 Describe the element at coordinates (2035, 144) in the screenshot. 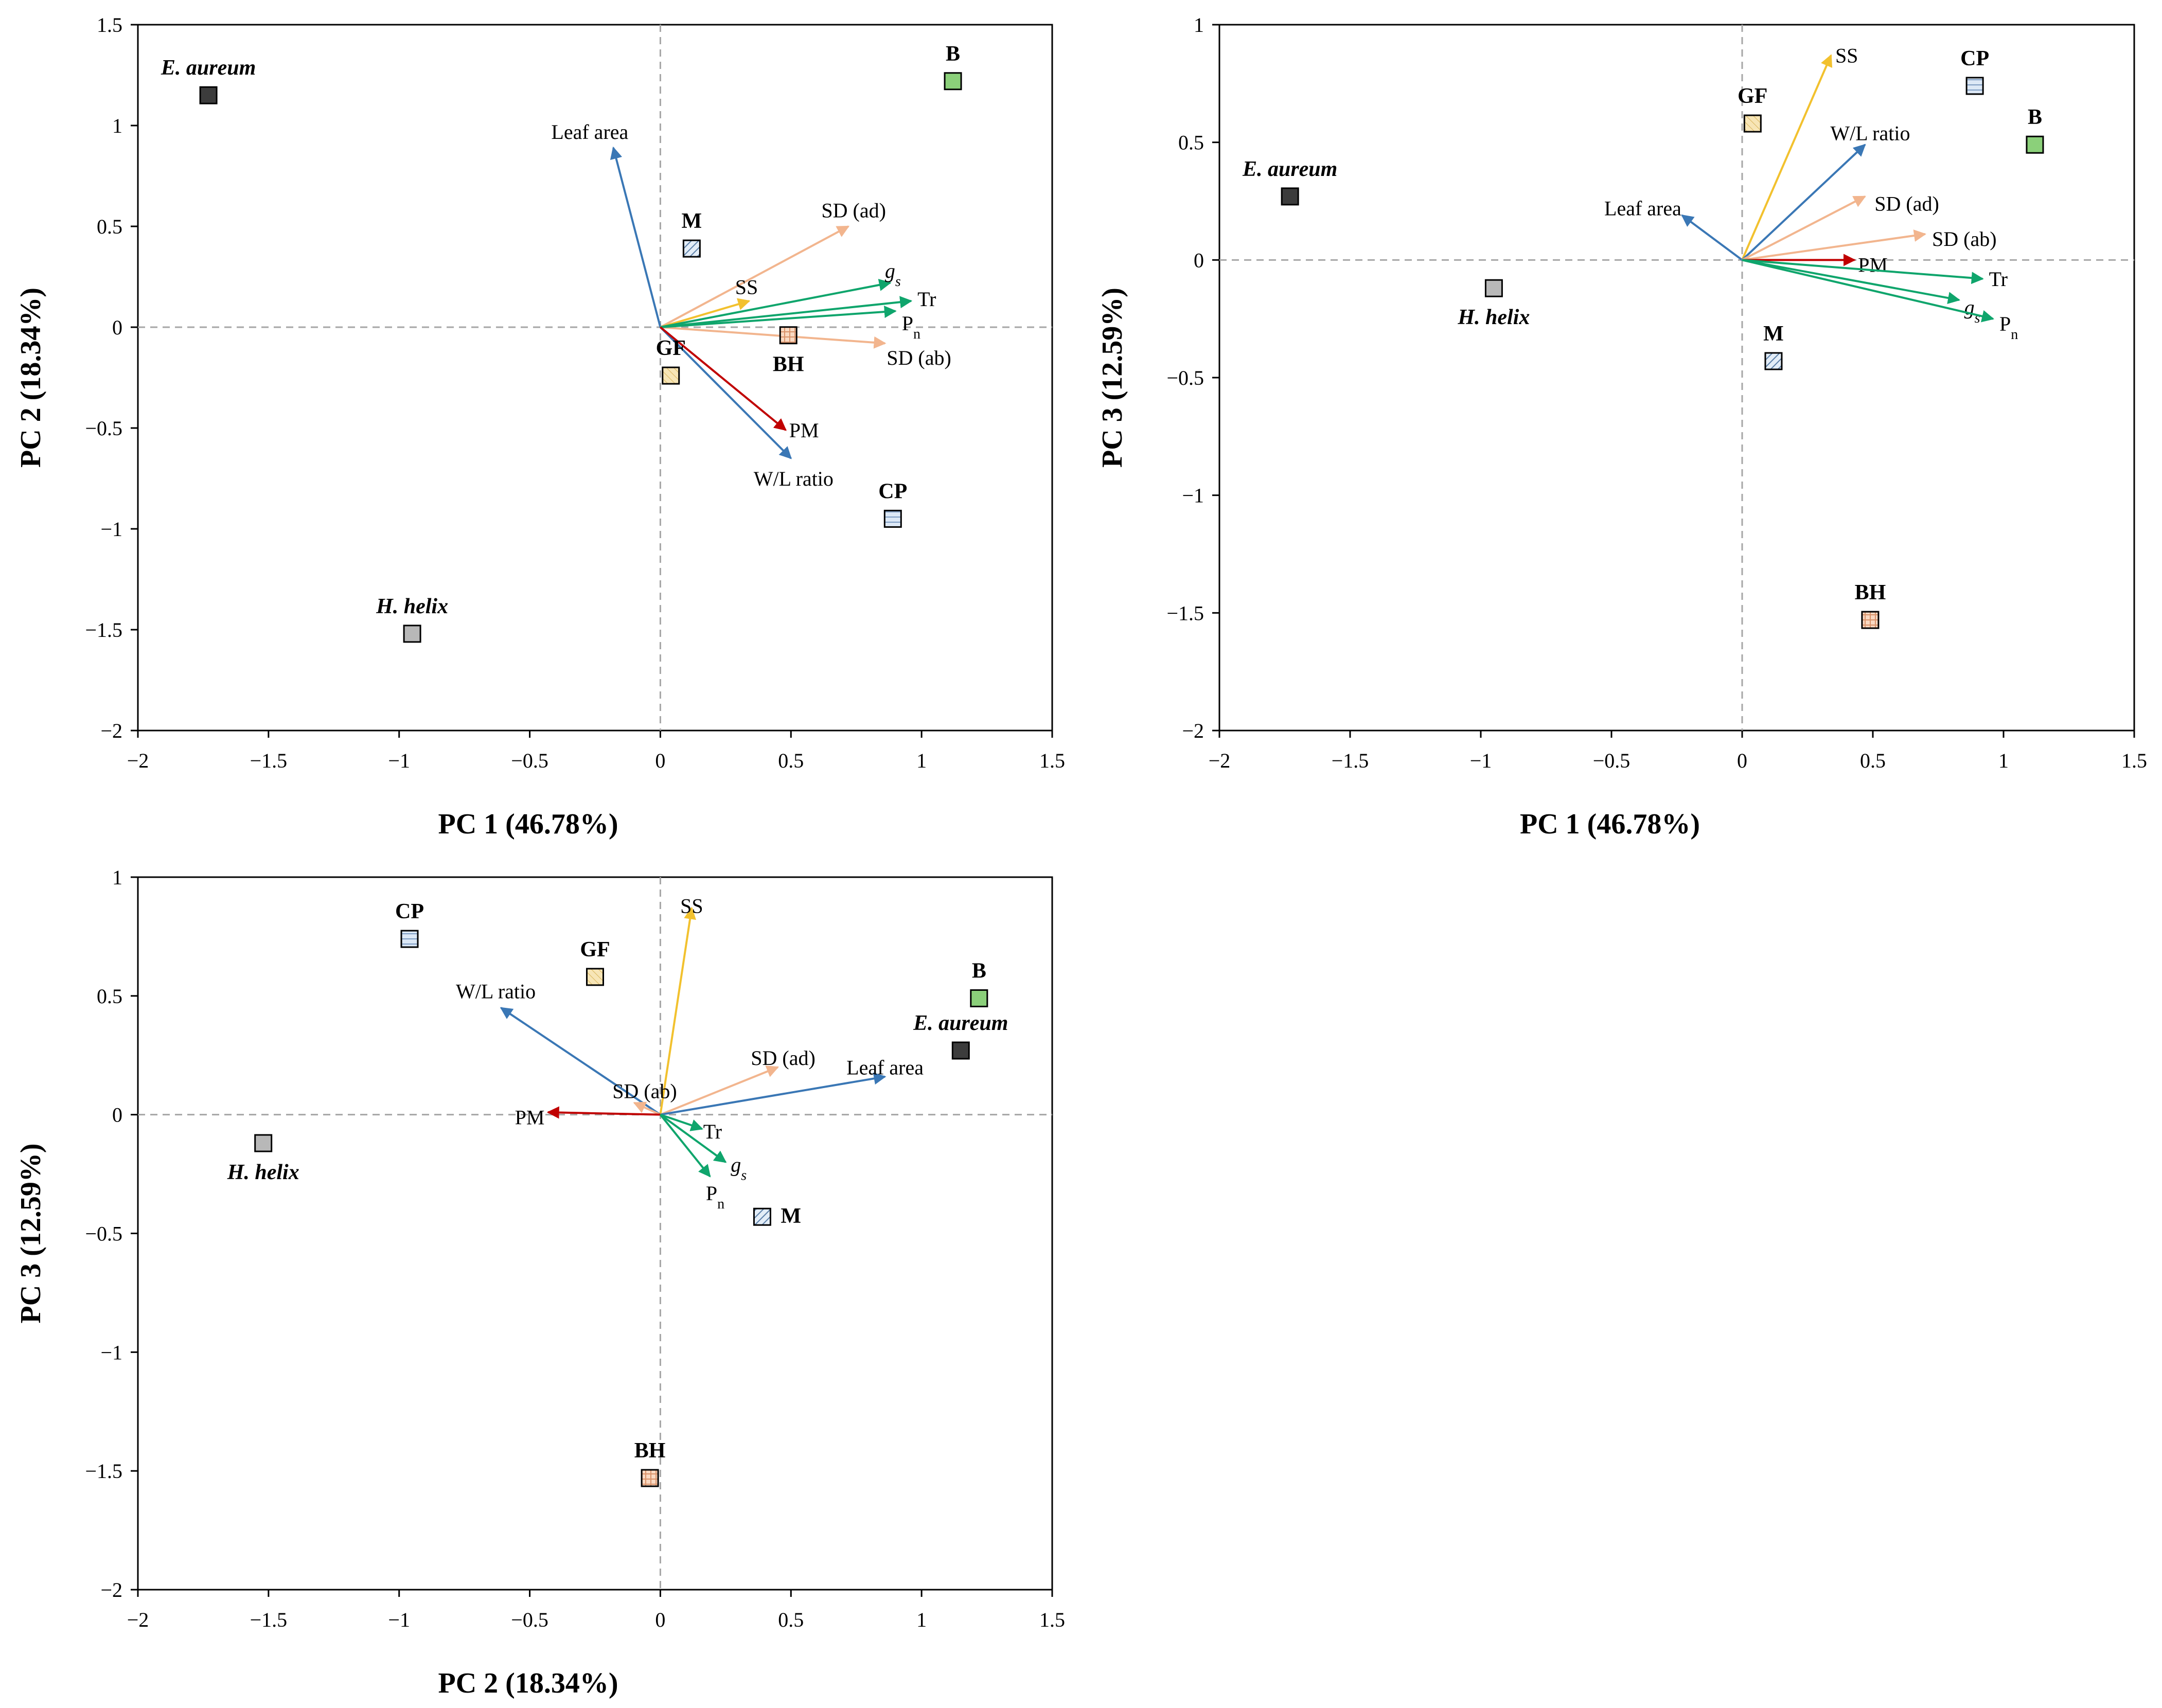

I see `chart2-point-b` at that location.